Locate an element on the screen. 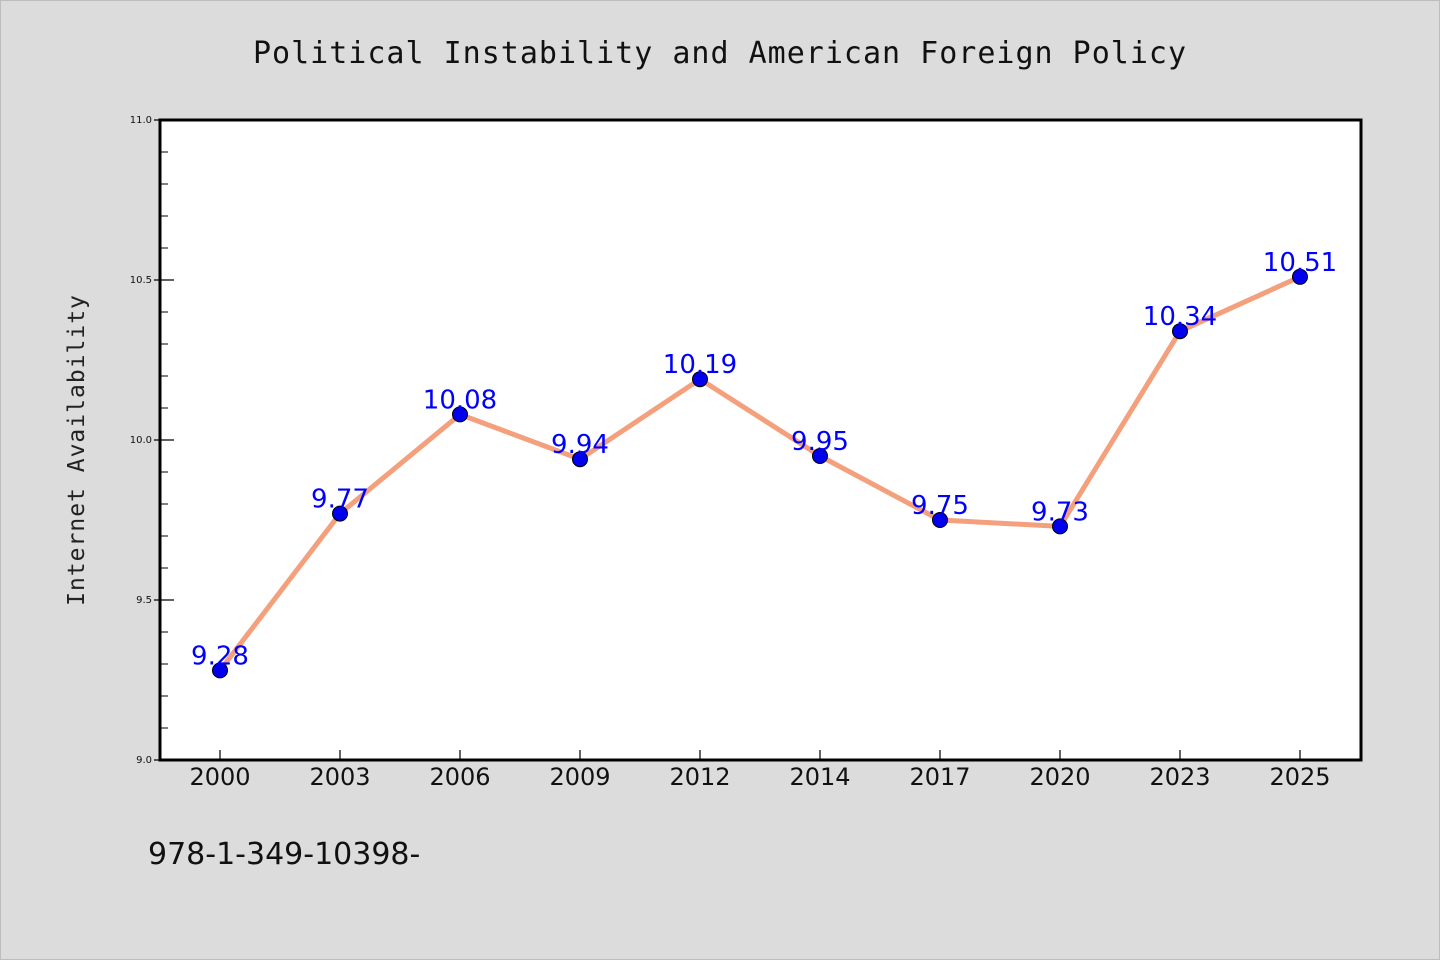  y-axis-label: Internet Availability is located at coordinates (77, 450).